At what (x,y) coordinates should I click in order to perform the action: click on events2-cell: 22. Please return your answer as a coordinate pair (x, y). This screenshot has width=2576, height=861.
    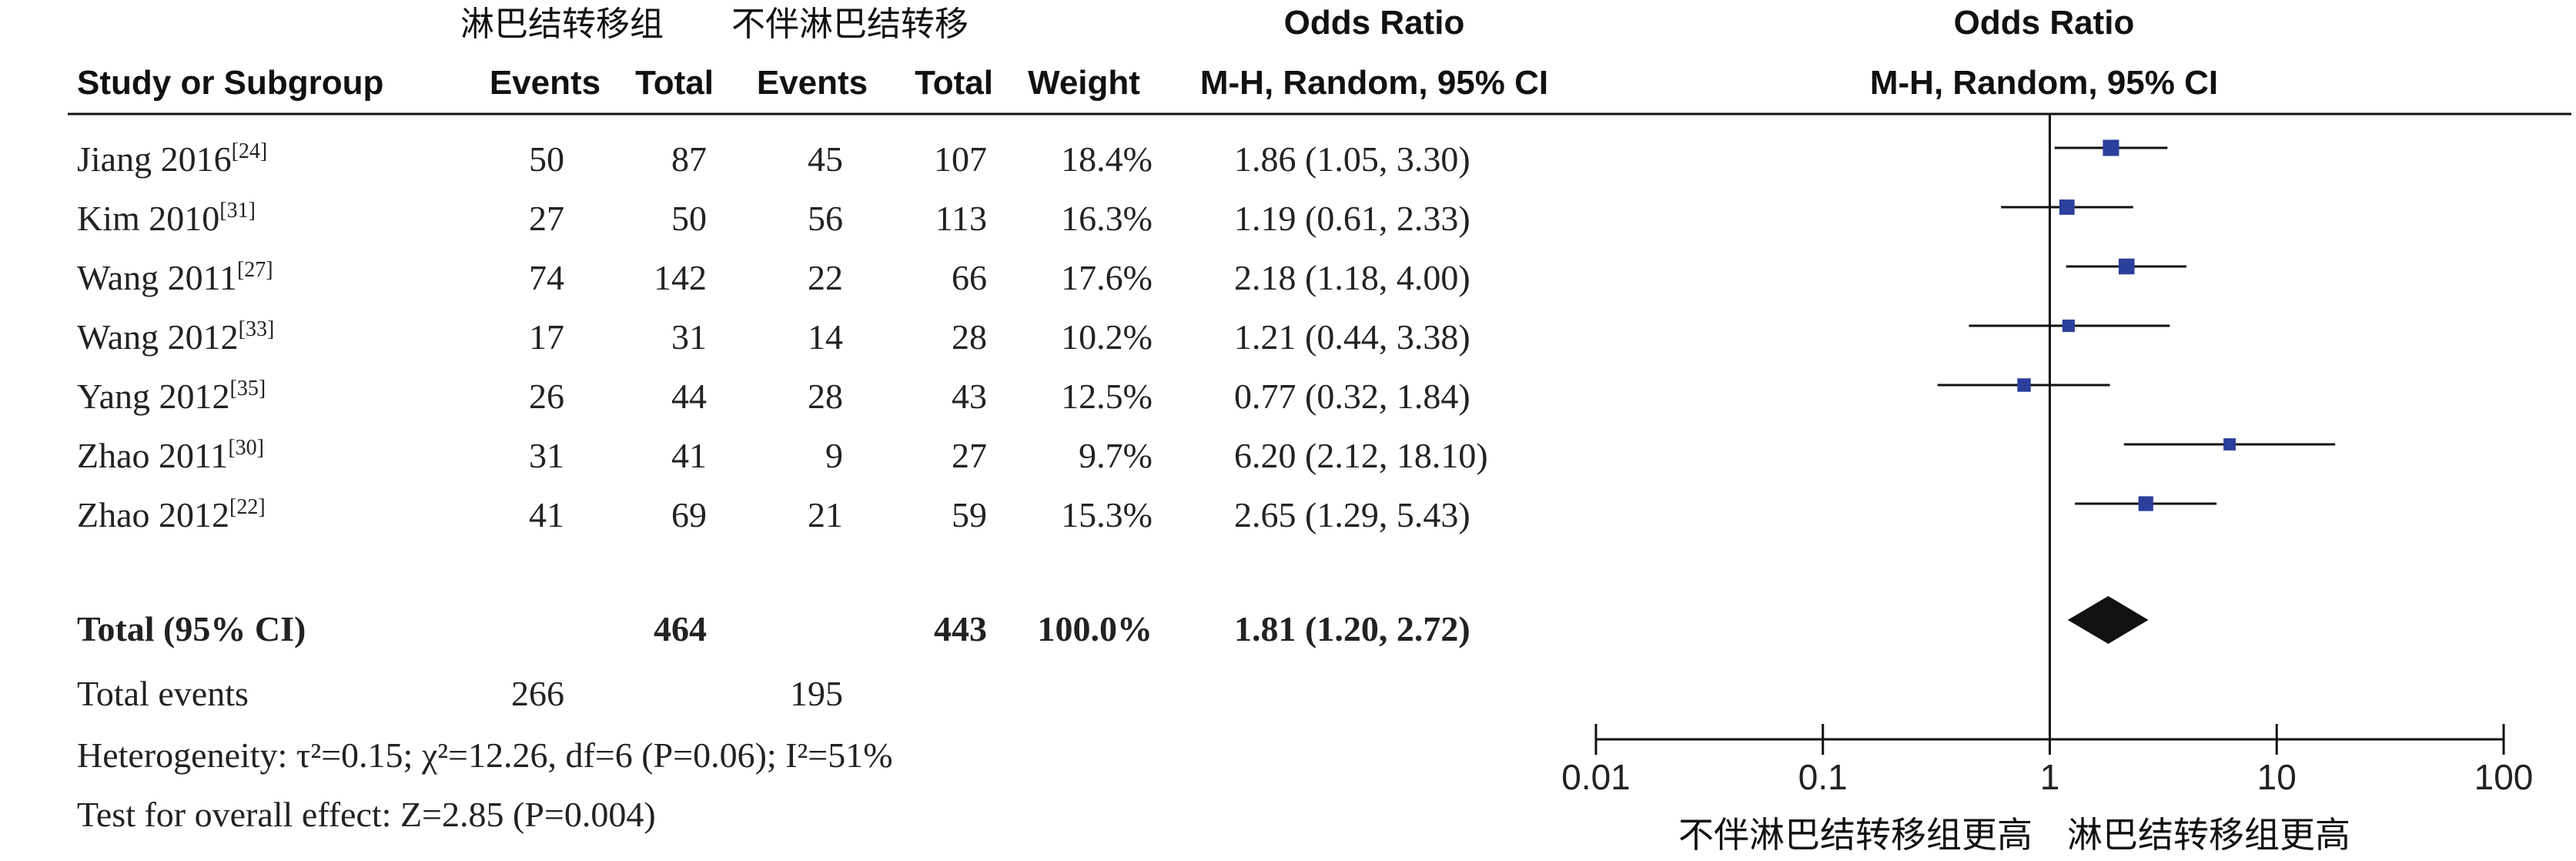
    Looking at the image, I should click on (826, 277).